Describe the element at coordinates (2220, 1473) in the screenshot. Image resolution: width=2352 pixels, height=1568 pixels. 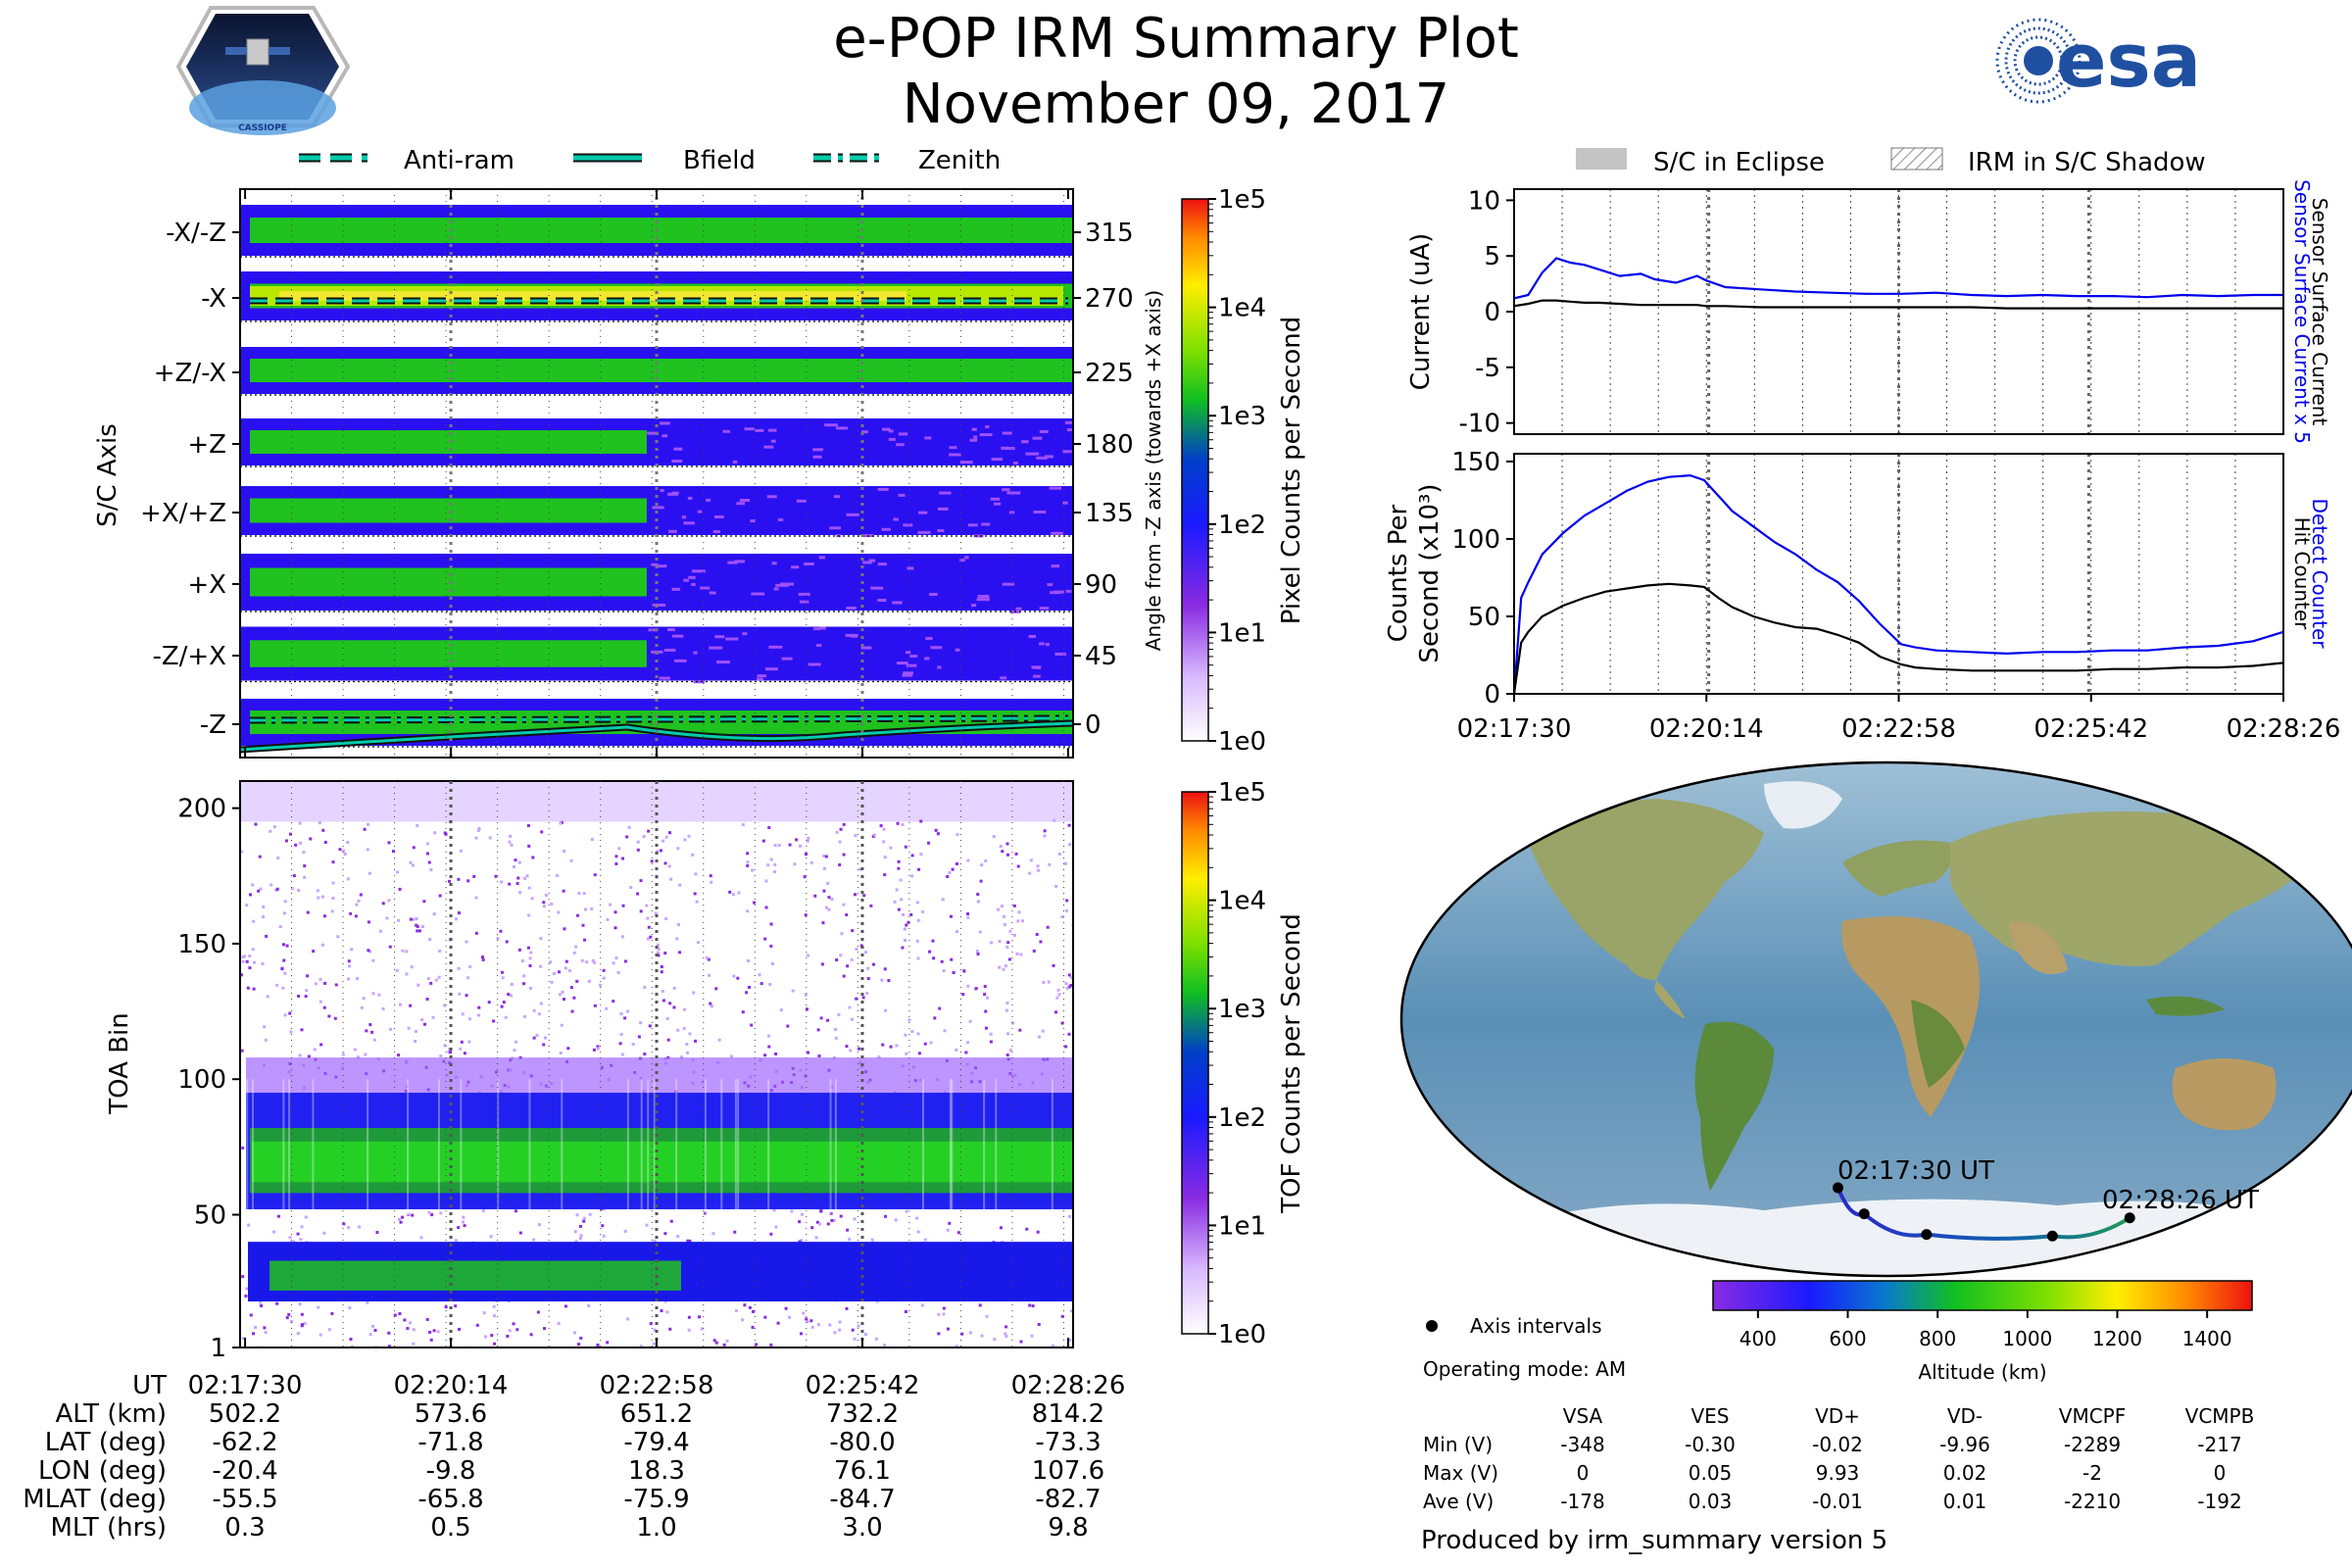
I see `voltage-cell: 0` at that location.